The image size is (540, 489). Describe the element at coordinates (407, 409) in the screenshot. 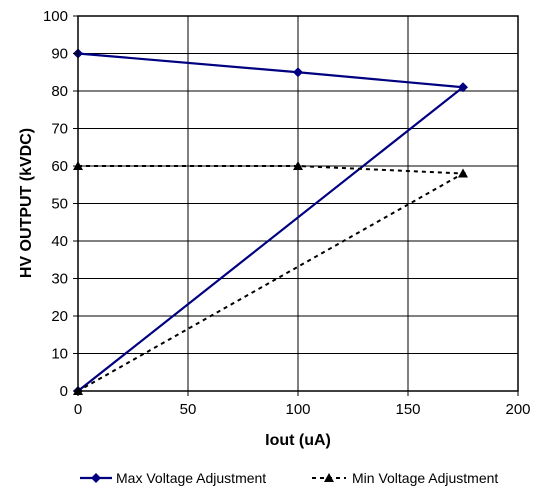

I see `x-tick-label: 150` at that location.